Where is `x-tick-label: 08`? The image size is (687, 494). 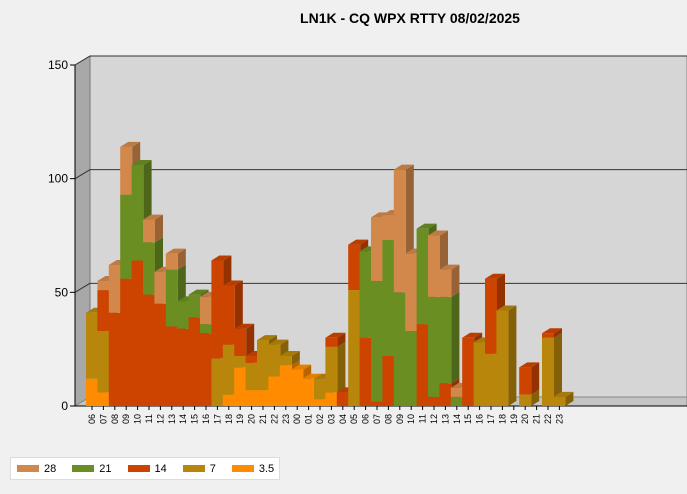 x-tick-label: 08 is located at coordinates (388, 419).